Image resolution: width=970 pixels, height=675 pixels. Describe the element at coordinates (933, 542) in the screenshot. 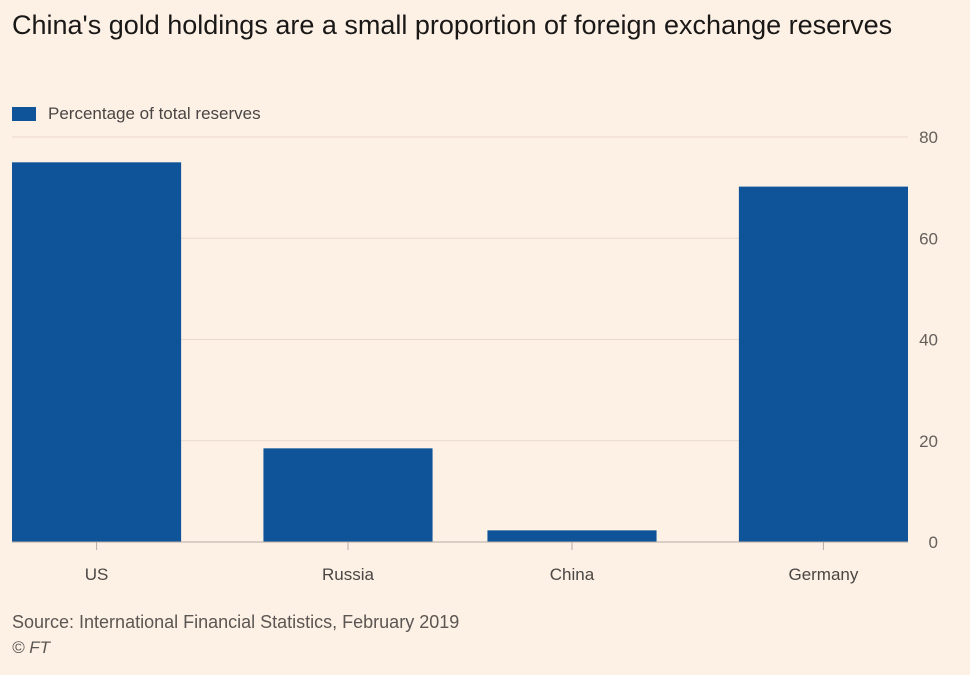

I see `y-tick-label: 0` at that location.